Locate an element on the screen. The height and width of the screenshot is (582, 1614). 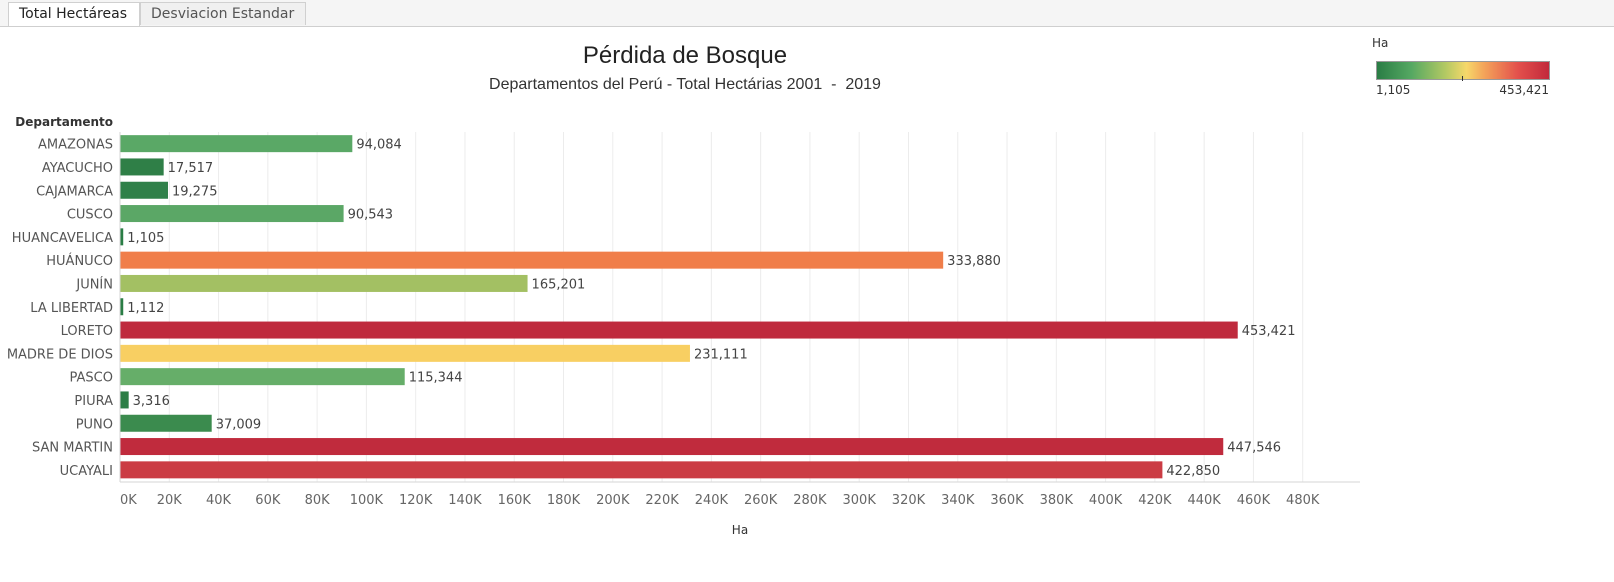
value-label: 422,850 is located at coordinates (1193, 471).